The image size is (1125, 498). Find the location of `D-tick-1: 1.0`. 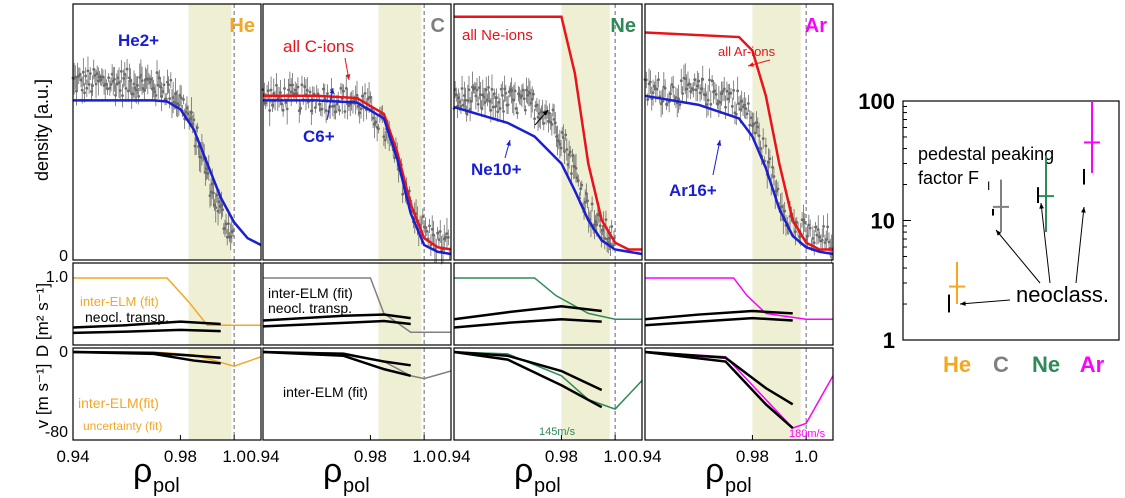

D-tick-1: 1.0 is located at coordinates (57, 277).